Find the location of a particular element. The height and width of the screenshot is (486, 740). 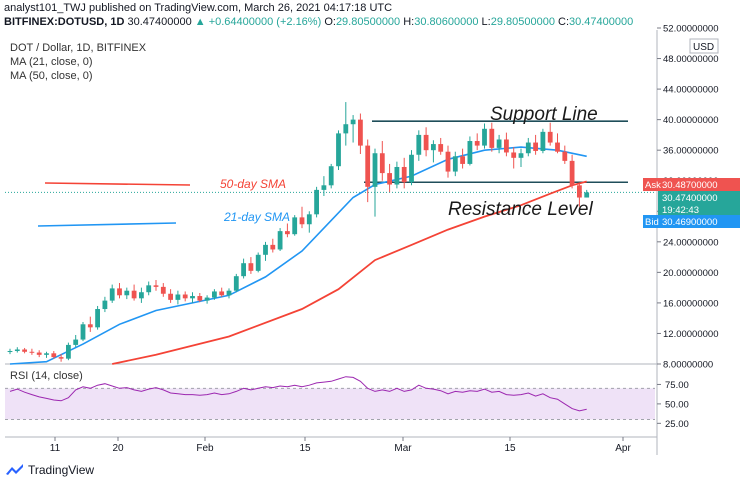

low-label: L: is located at coordinates (486, 22).